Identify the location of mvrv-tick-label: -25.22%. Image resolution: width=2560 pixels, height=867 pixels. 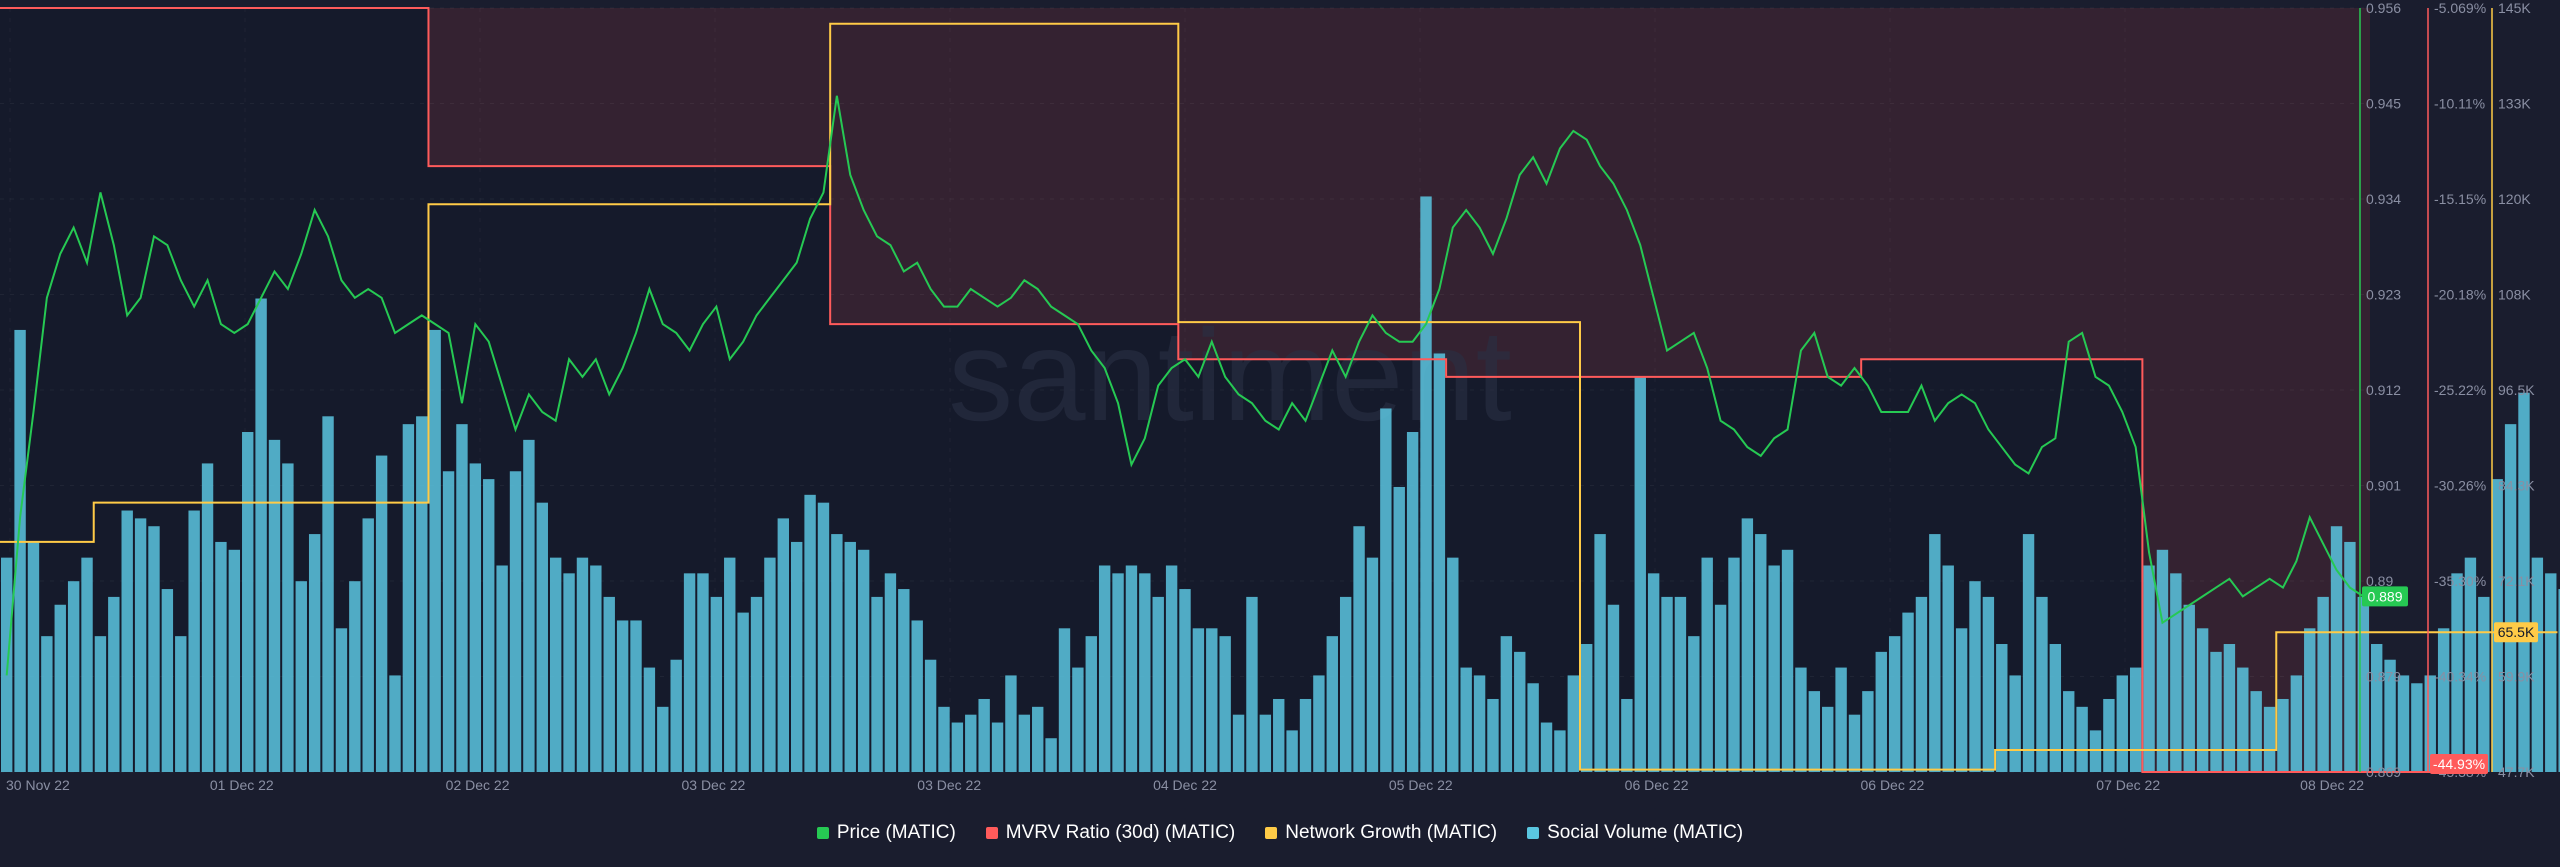
(2460, 390).